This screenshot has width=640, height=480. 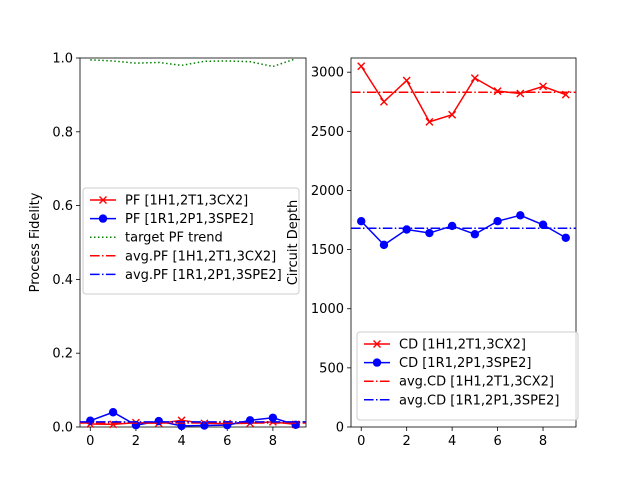 What do you see at coordinates (293, 243) in the screenshot?
I see `y-axis-title: Circuit Depth` at bounding box center [293, 243].